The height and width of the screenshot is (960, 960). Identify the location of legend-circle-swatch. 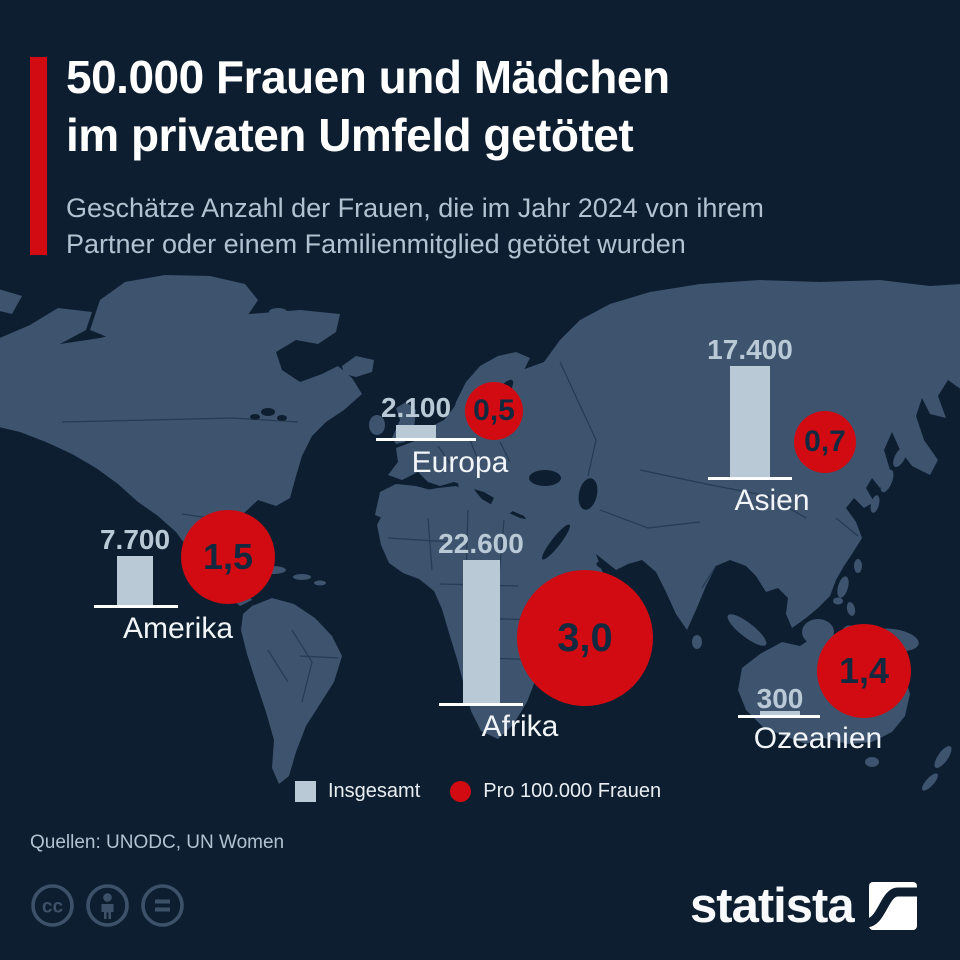
(461, 791).